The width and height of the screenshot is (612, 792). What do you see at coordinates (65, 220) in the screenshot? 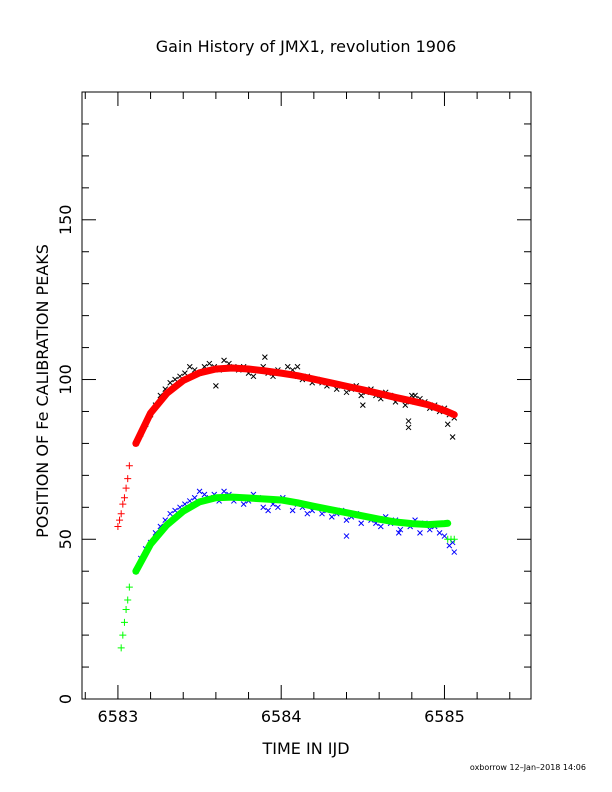
I see `y-tick-label: 150` at bounding box center [65, 220].